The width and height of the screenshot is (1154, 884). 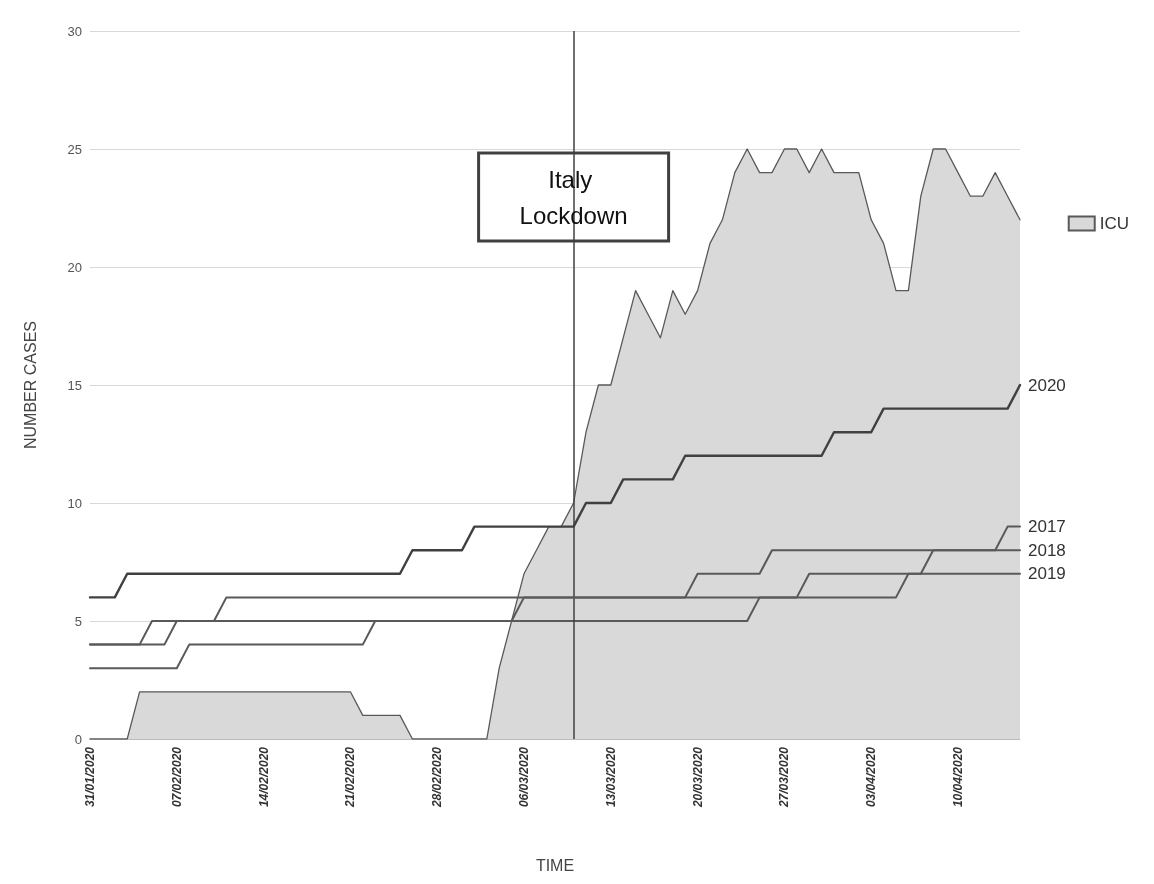 What do you see at coordinates (74, 385) in the screenshot?
I see `y-tick-label: 15` at bounding box center [74, 385].